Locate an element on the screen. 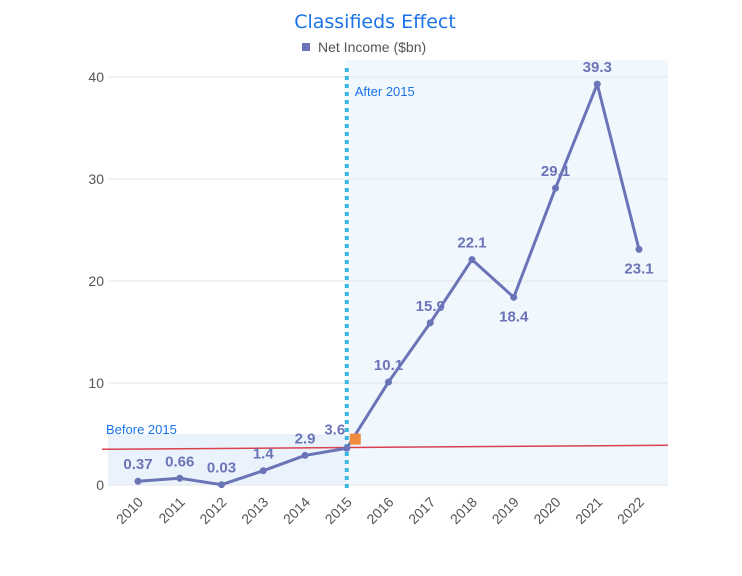 The image size is (742, 576). data-label: 0.66 is located at coordinates (179, 461).